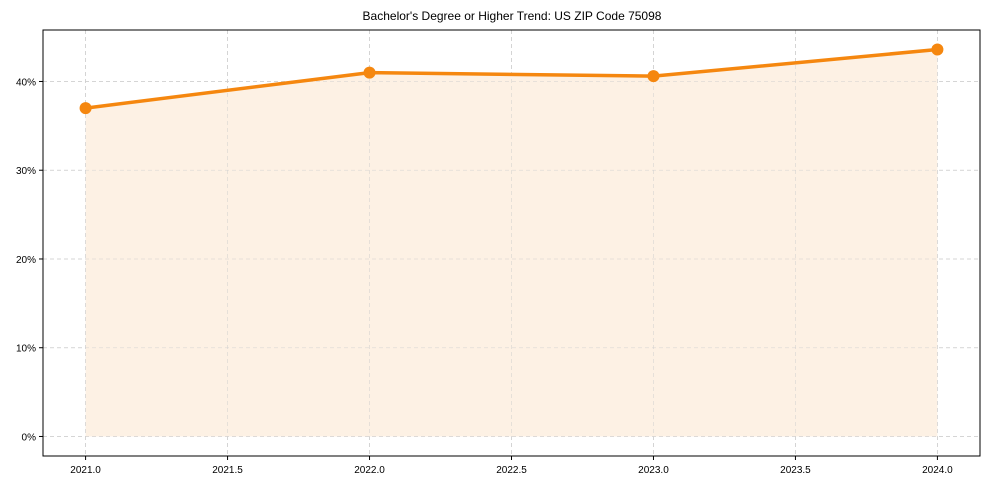  What do you see at coordinates (85, 470) in the screenshot?
I see `x-tick-label: 2021.0` at bounding box center [85, 470].